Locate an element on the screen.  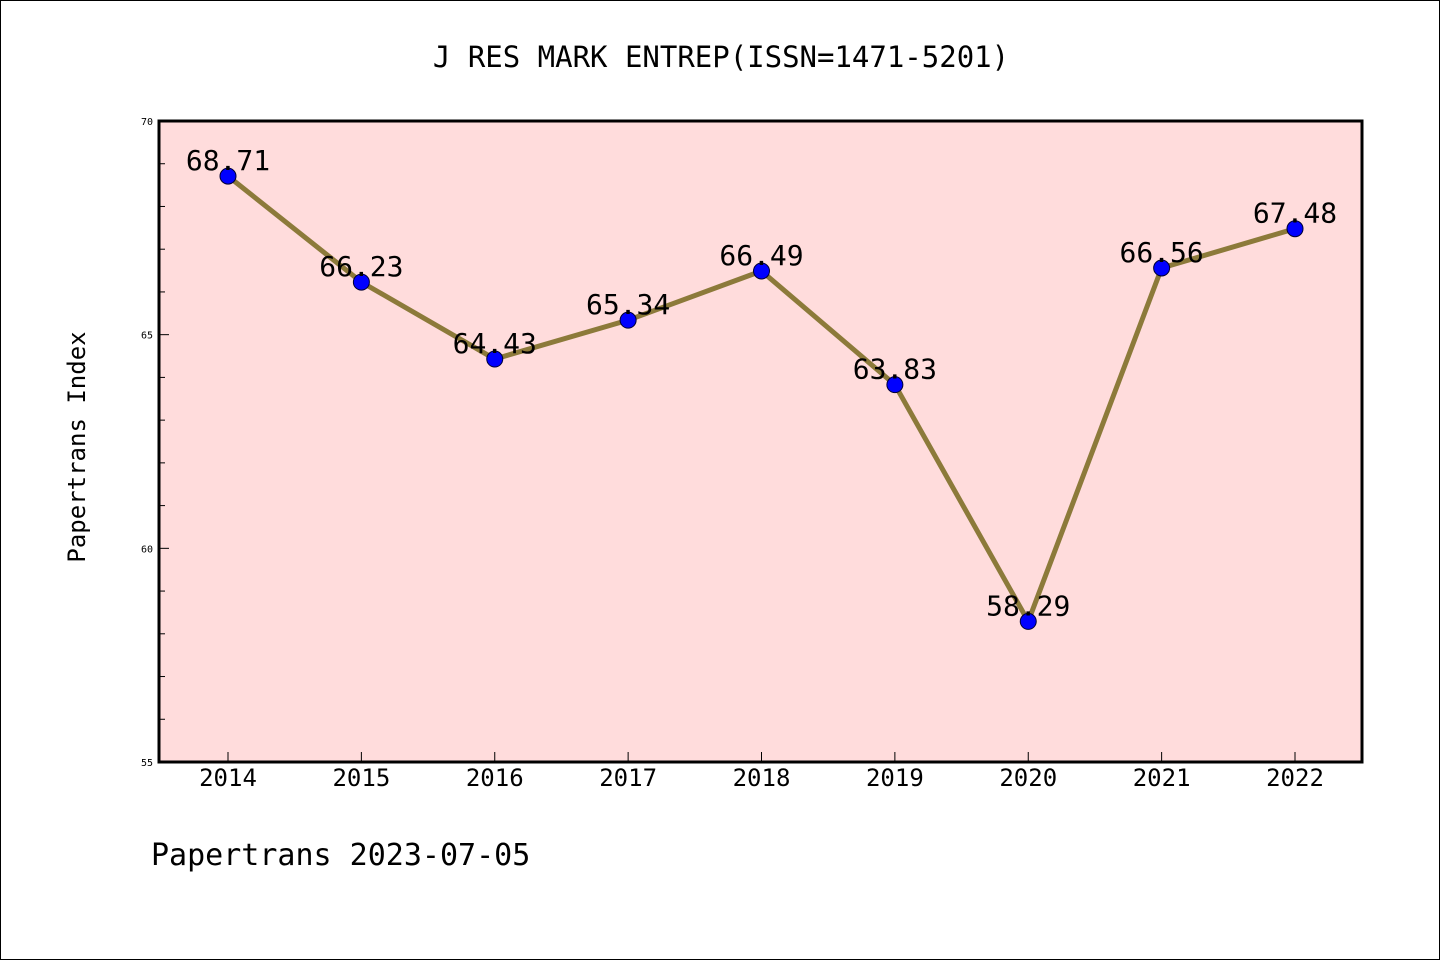
y-axis-ticks: 55 60 65 70 is located at coordinates (155, 443).